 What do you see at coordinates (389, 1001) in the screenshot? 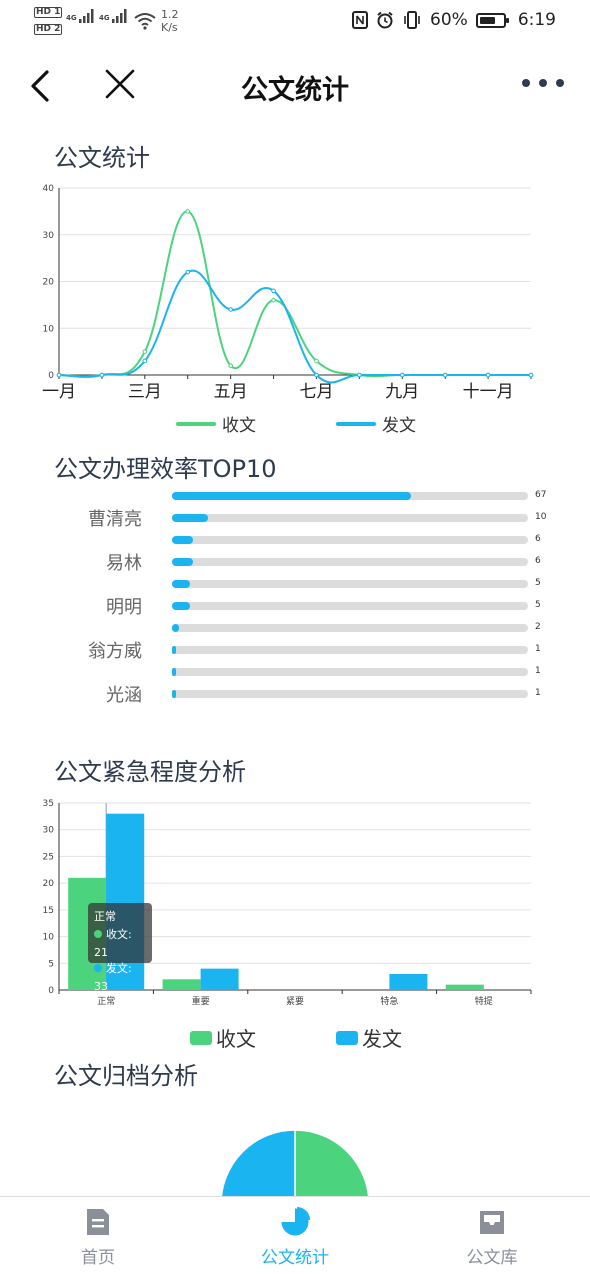
I see `x-tick-label: 特急` at bounding box center [389, 1001].